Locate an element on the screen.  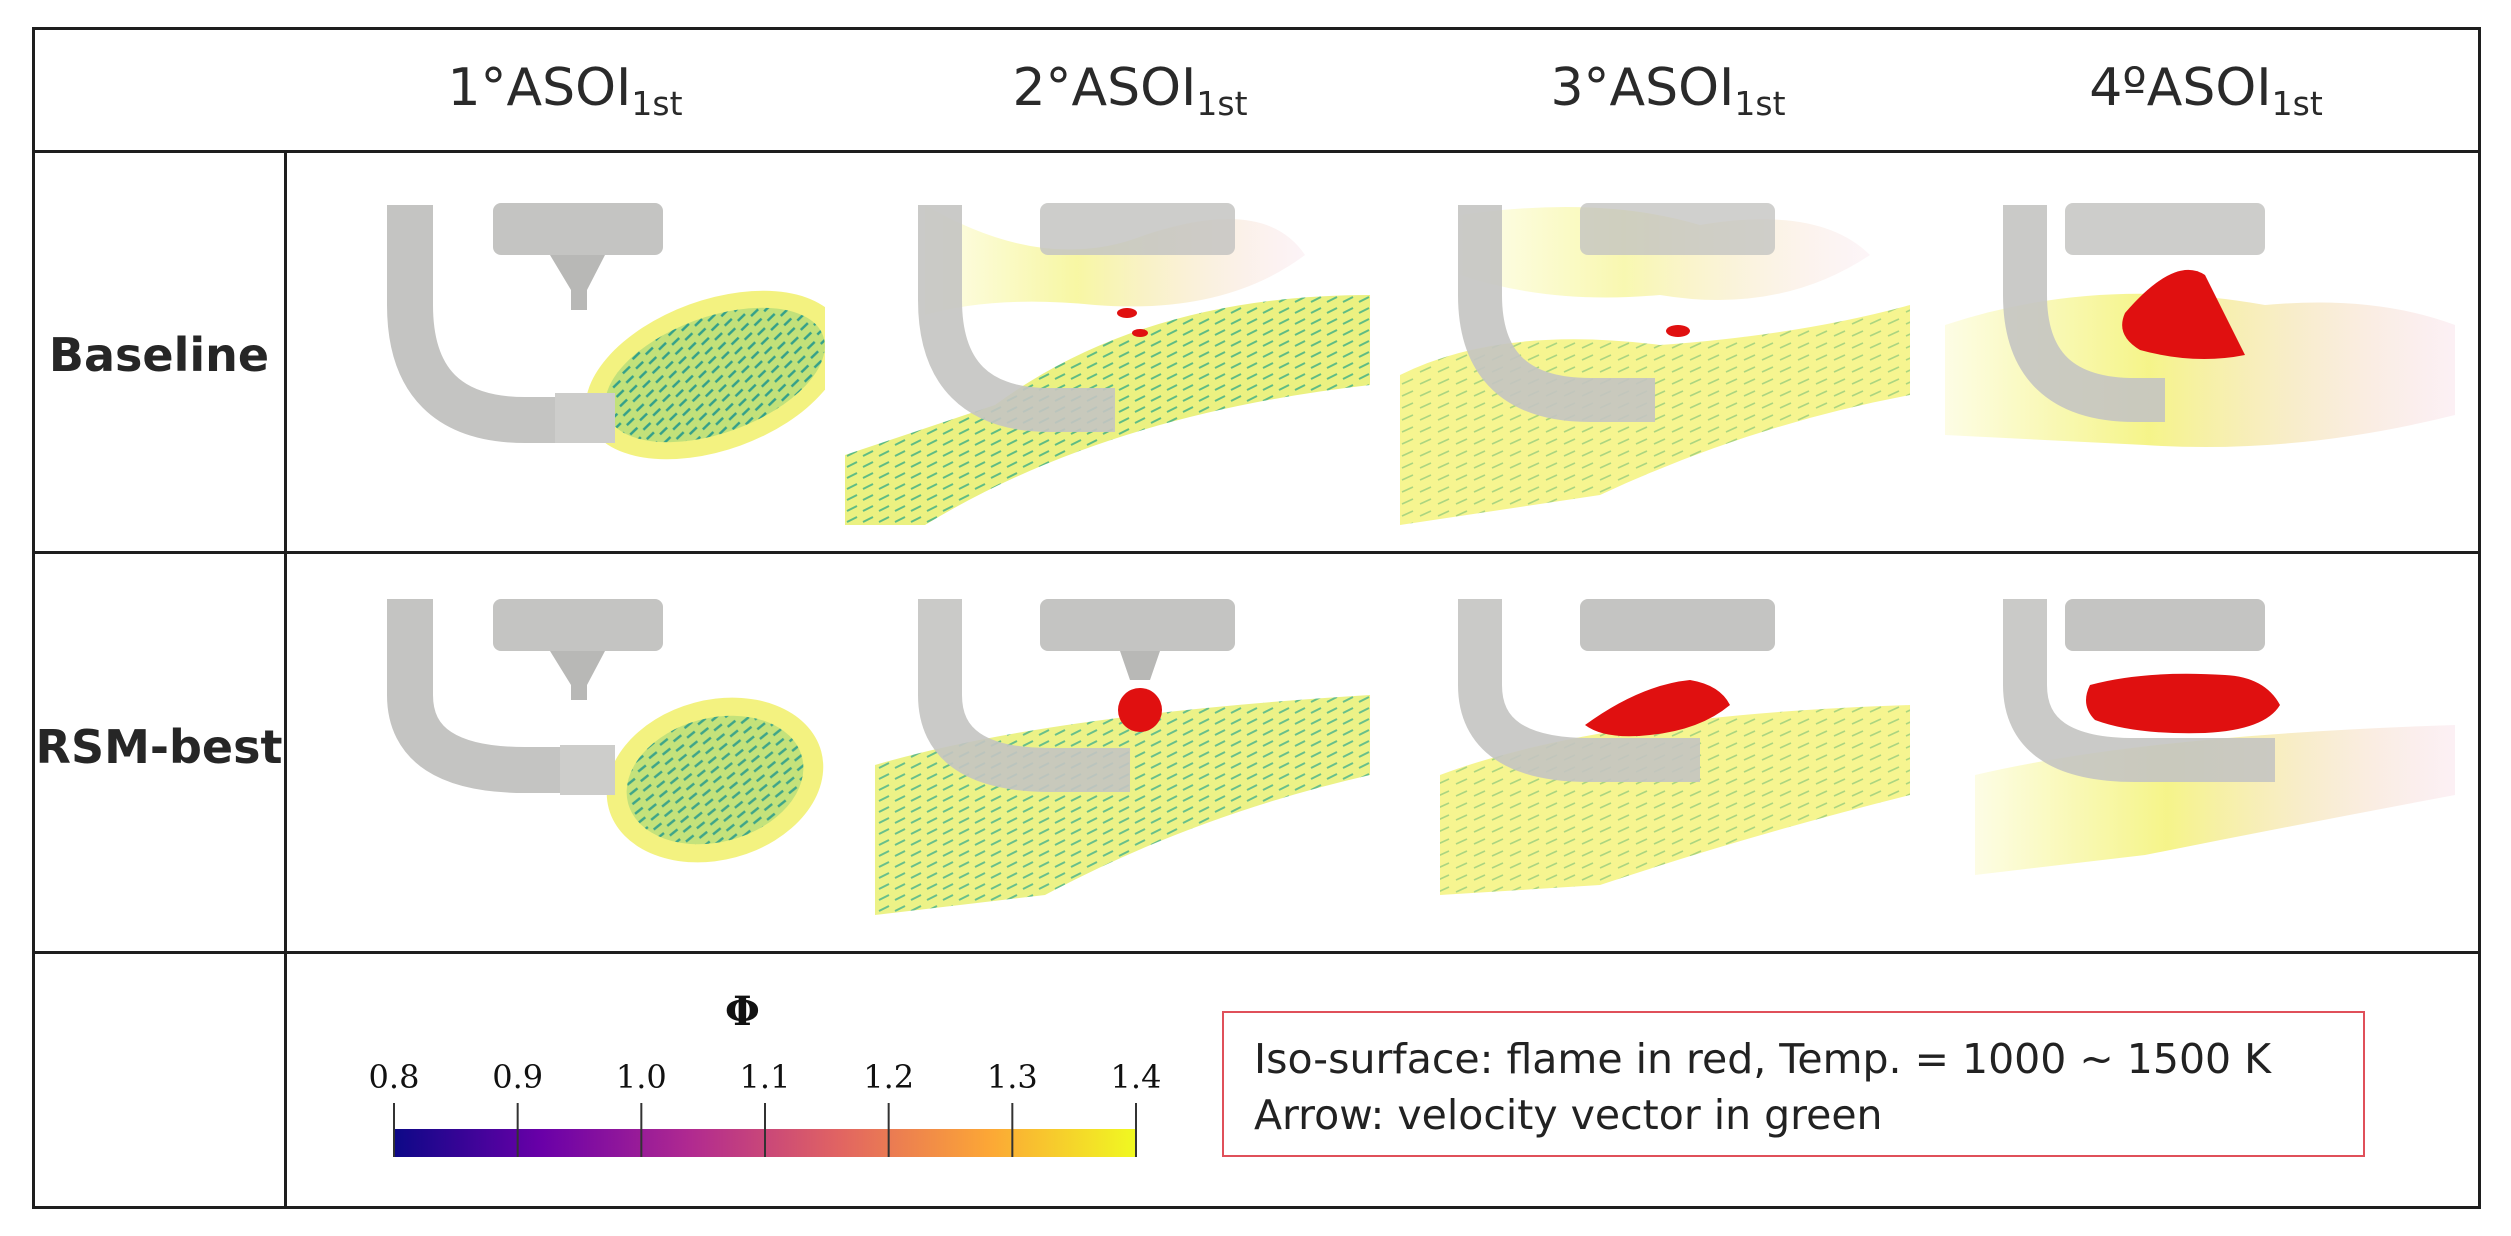
colorbar-ticks is located at coordinates (765, 1130).